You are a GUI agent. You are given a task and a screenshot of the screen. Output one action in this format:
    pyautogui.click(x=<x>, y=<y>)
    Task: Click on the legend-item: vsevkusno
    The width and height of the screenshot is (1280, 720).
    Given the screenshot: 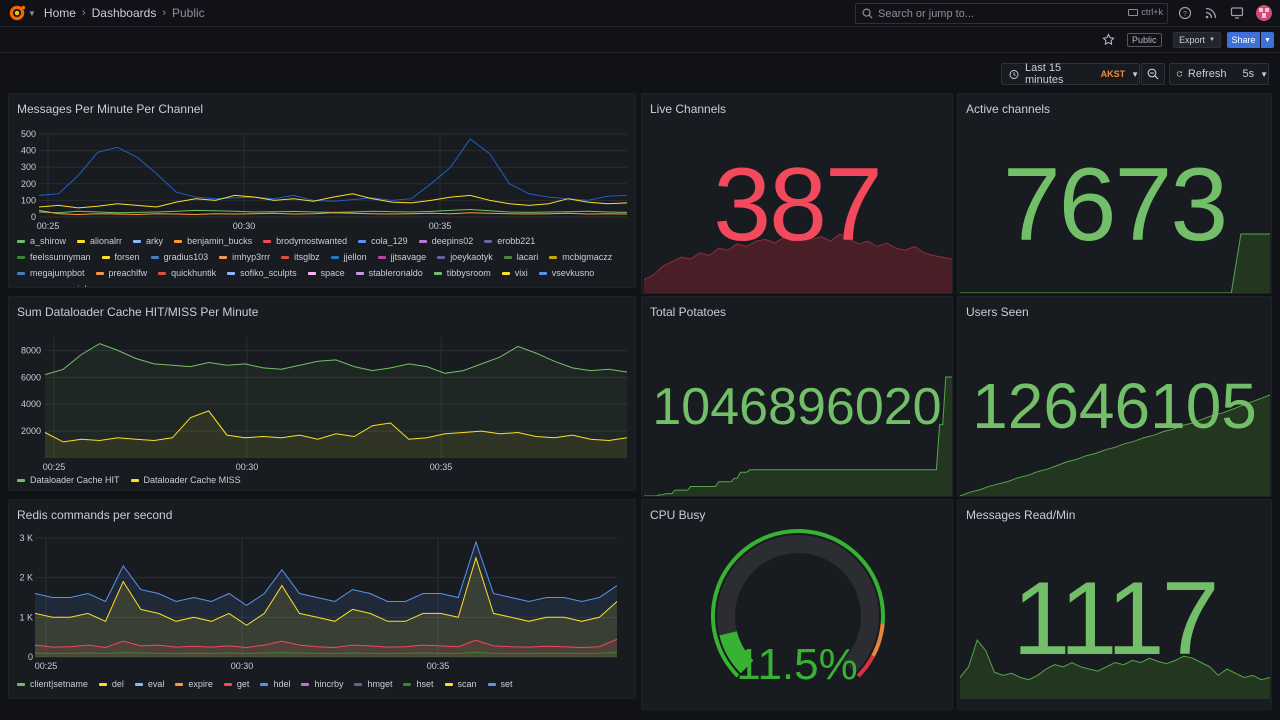 What is the action you would take?
    pyautogui.click(x=566, y=273)
    